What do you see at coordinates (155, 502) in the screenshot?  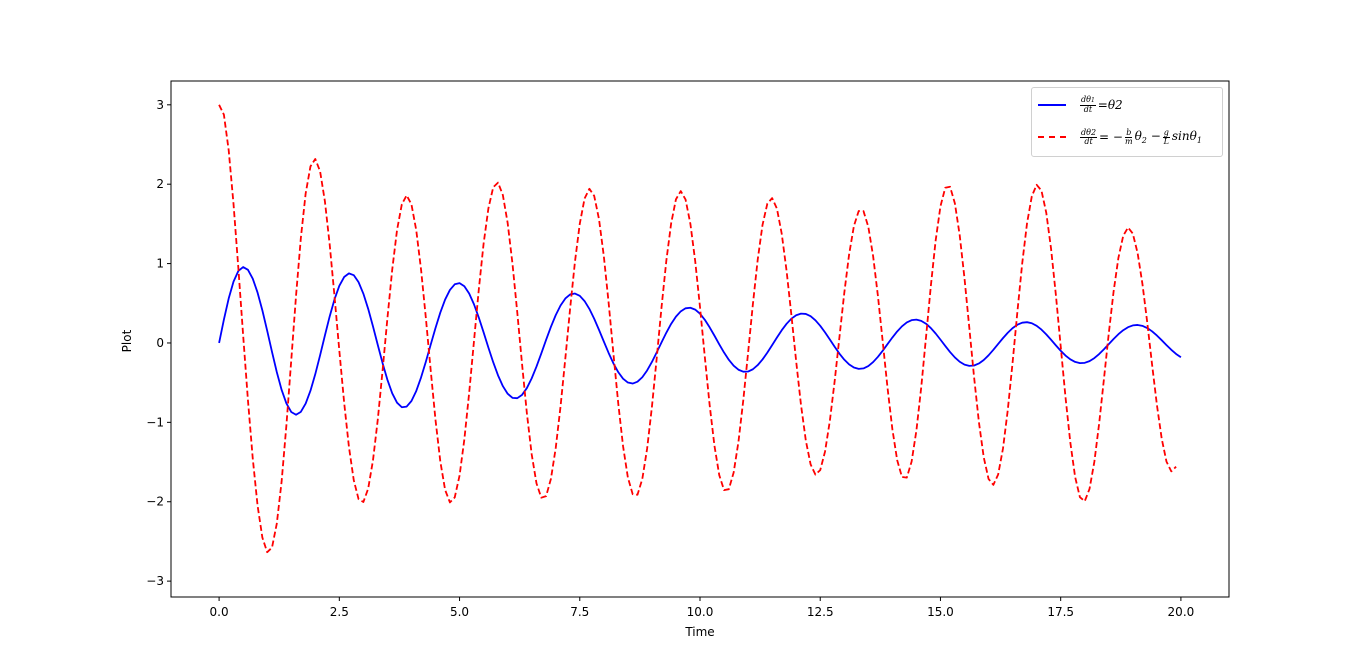 I see `y-tick-label: −2` at bounding box center [155, 502].